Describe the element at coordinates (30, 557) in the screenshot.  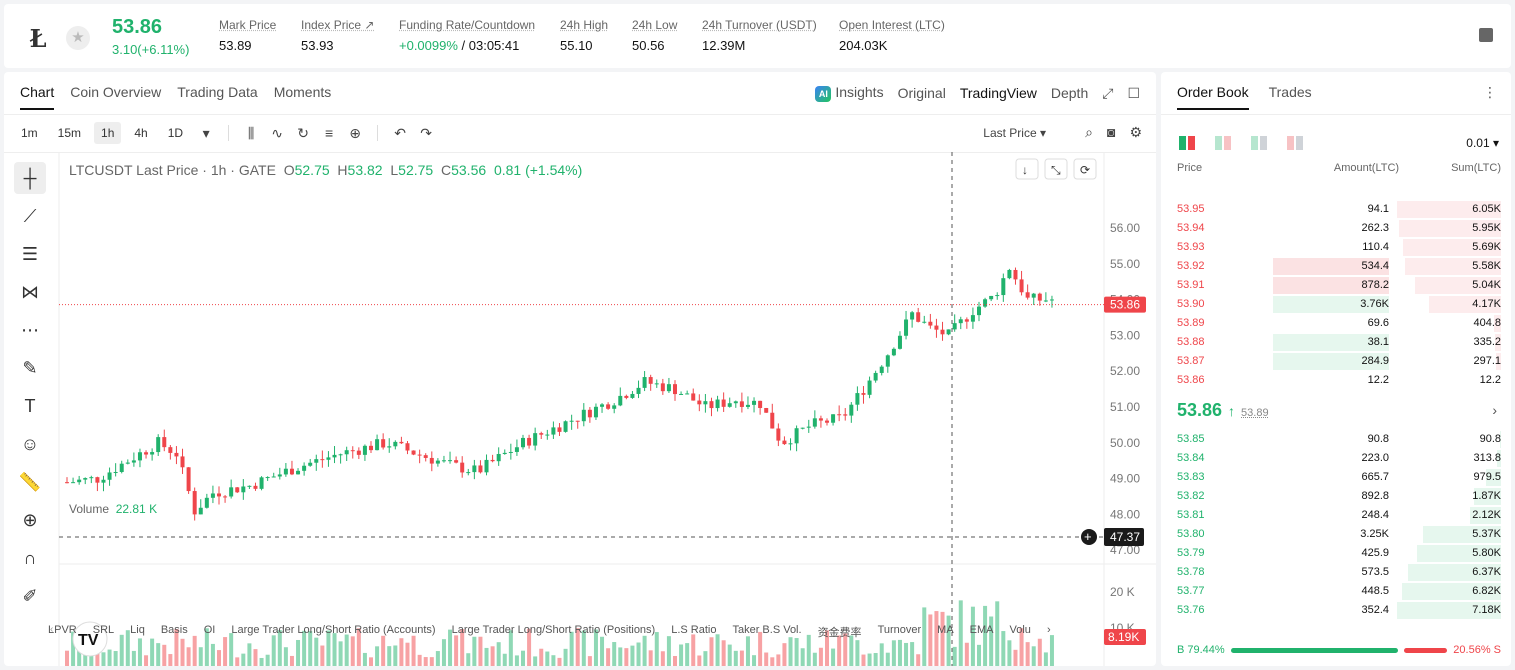
I see `magnet-icon: ∩` at that location.